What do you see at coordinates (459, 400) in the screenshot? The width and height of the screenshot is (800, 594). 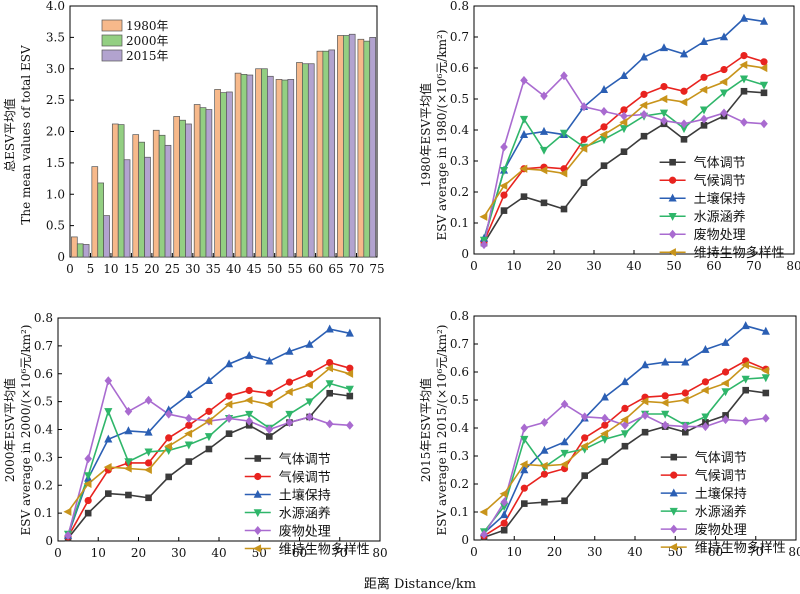 I see `y-tick-label: 0.5` at bounding box center [459, 400].